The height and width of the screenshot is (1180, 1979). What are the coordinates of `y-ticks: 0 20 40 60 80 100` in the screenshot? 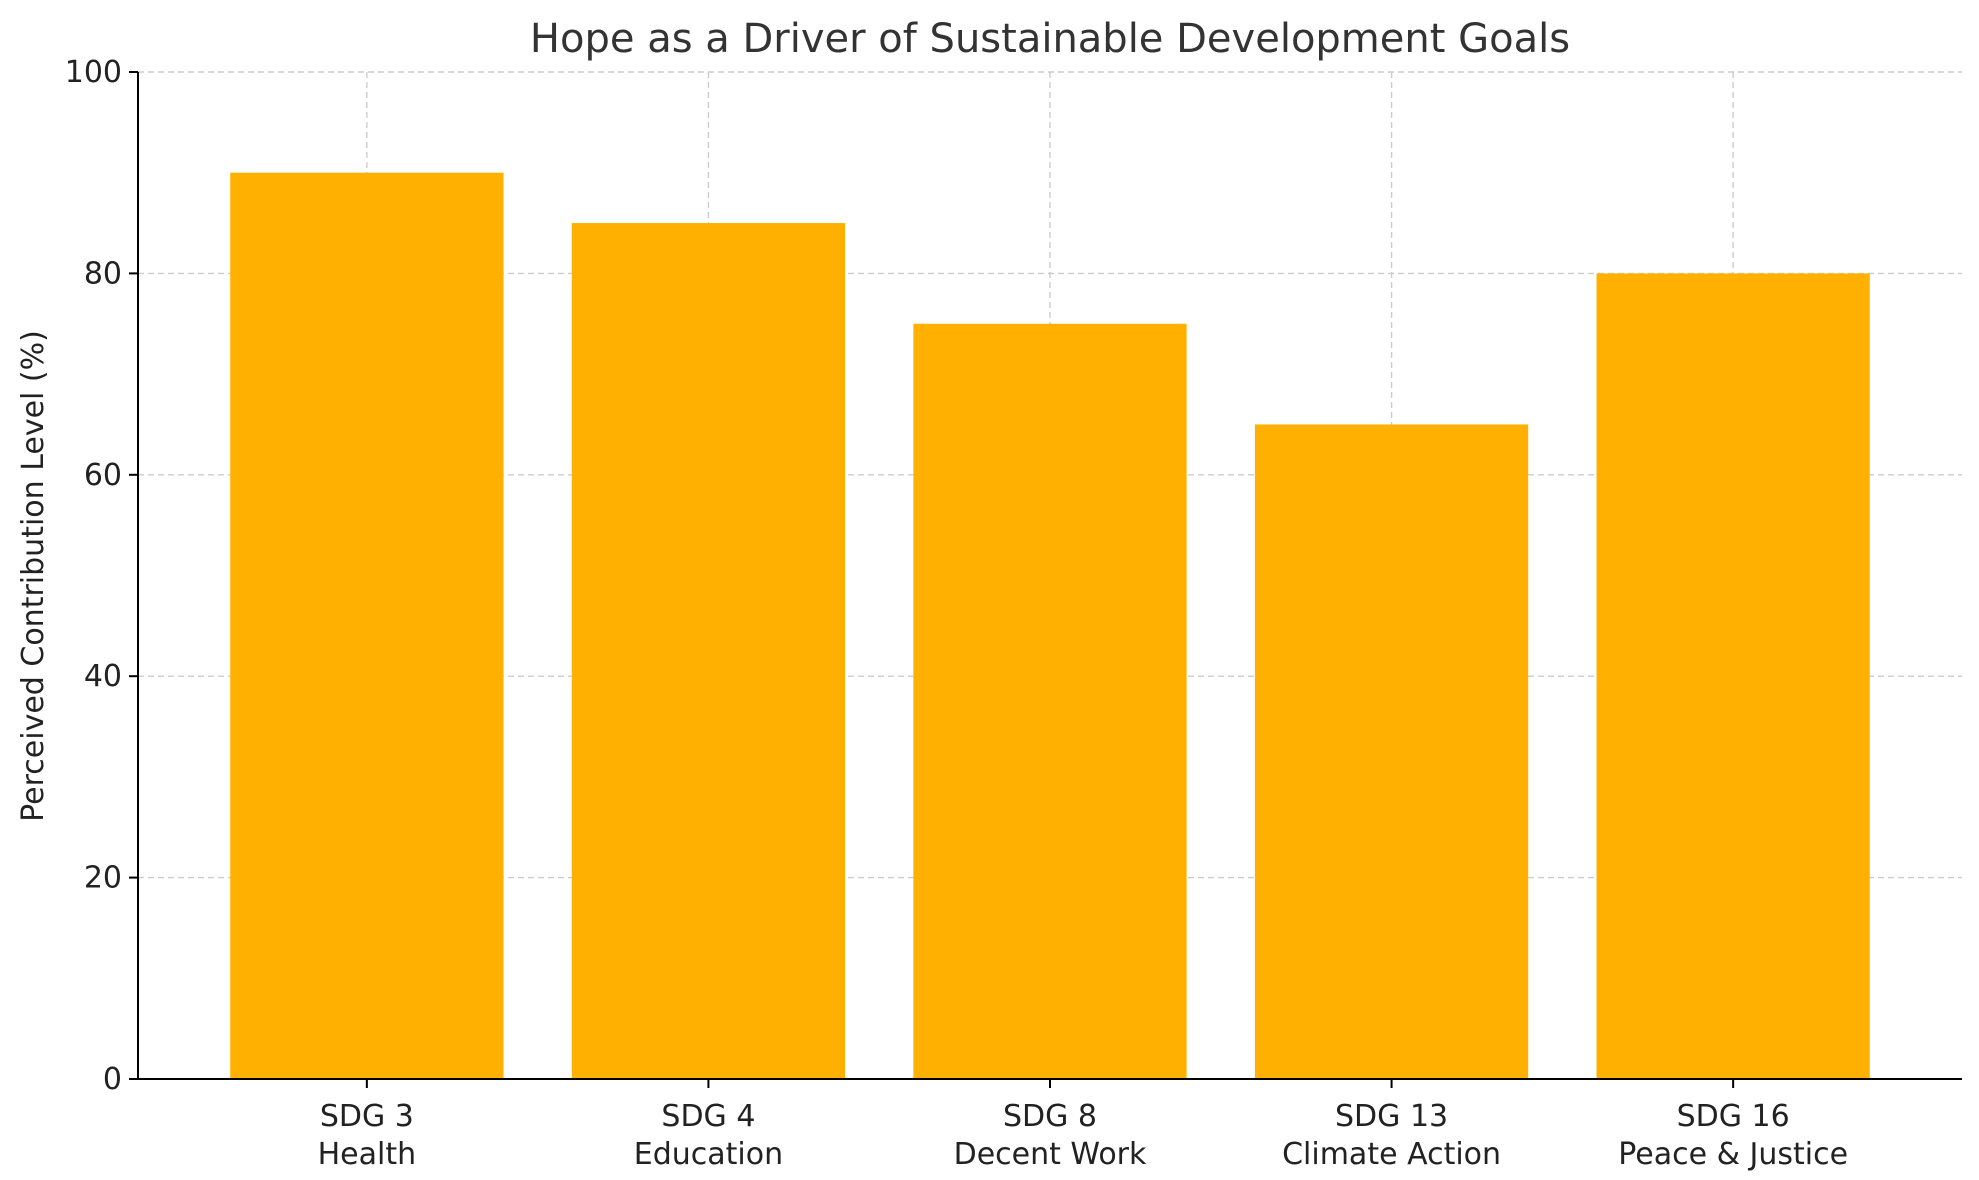 It's located at (101, 576).